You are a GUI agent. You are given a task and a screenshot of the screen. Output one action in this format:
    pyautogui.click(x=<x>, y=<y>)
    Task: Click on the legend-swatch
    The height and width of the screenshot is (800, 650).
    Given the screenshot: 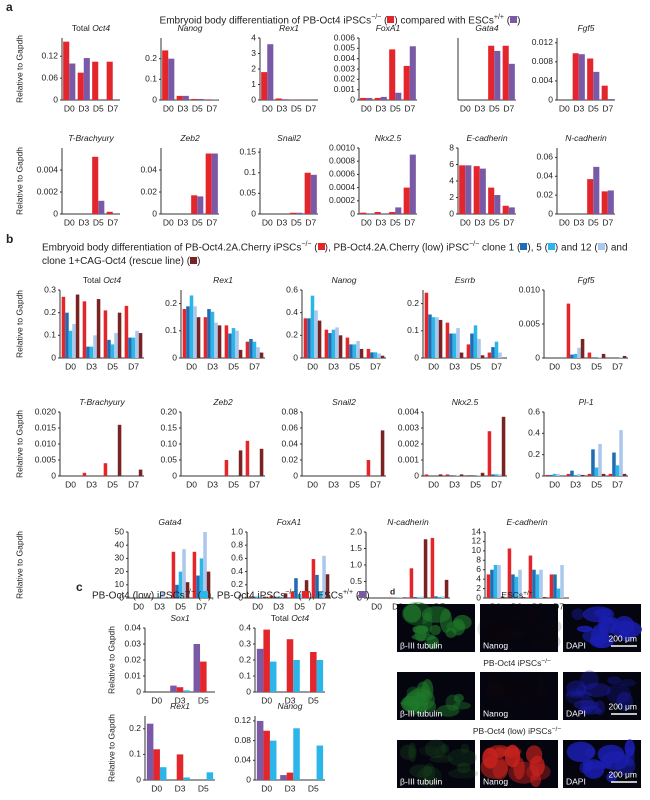 What is the action you would take?
    pyautogui.click(x=601, y=247)
    